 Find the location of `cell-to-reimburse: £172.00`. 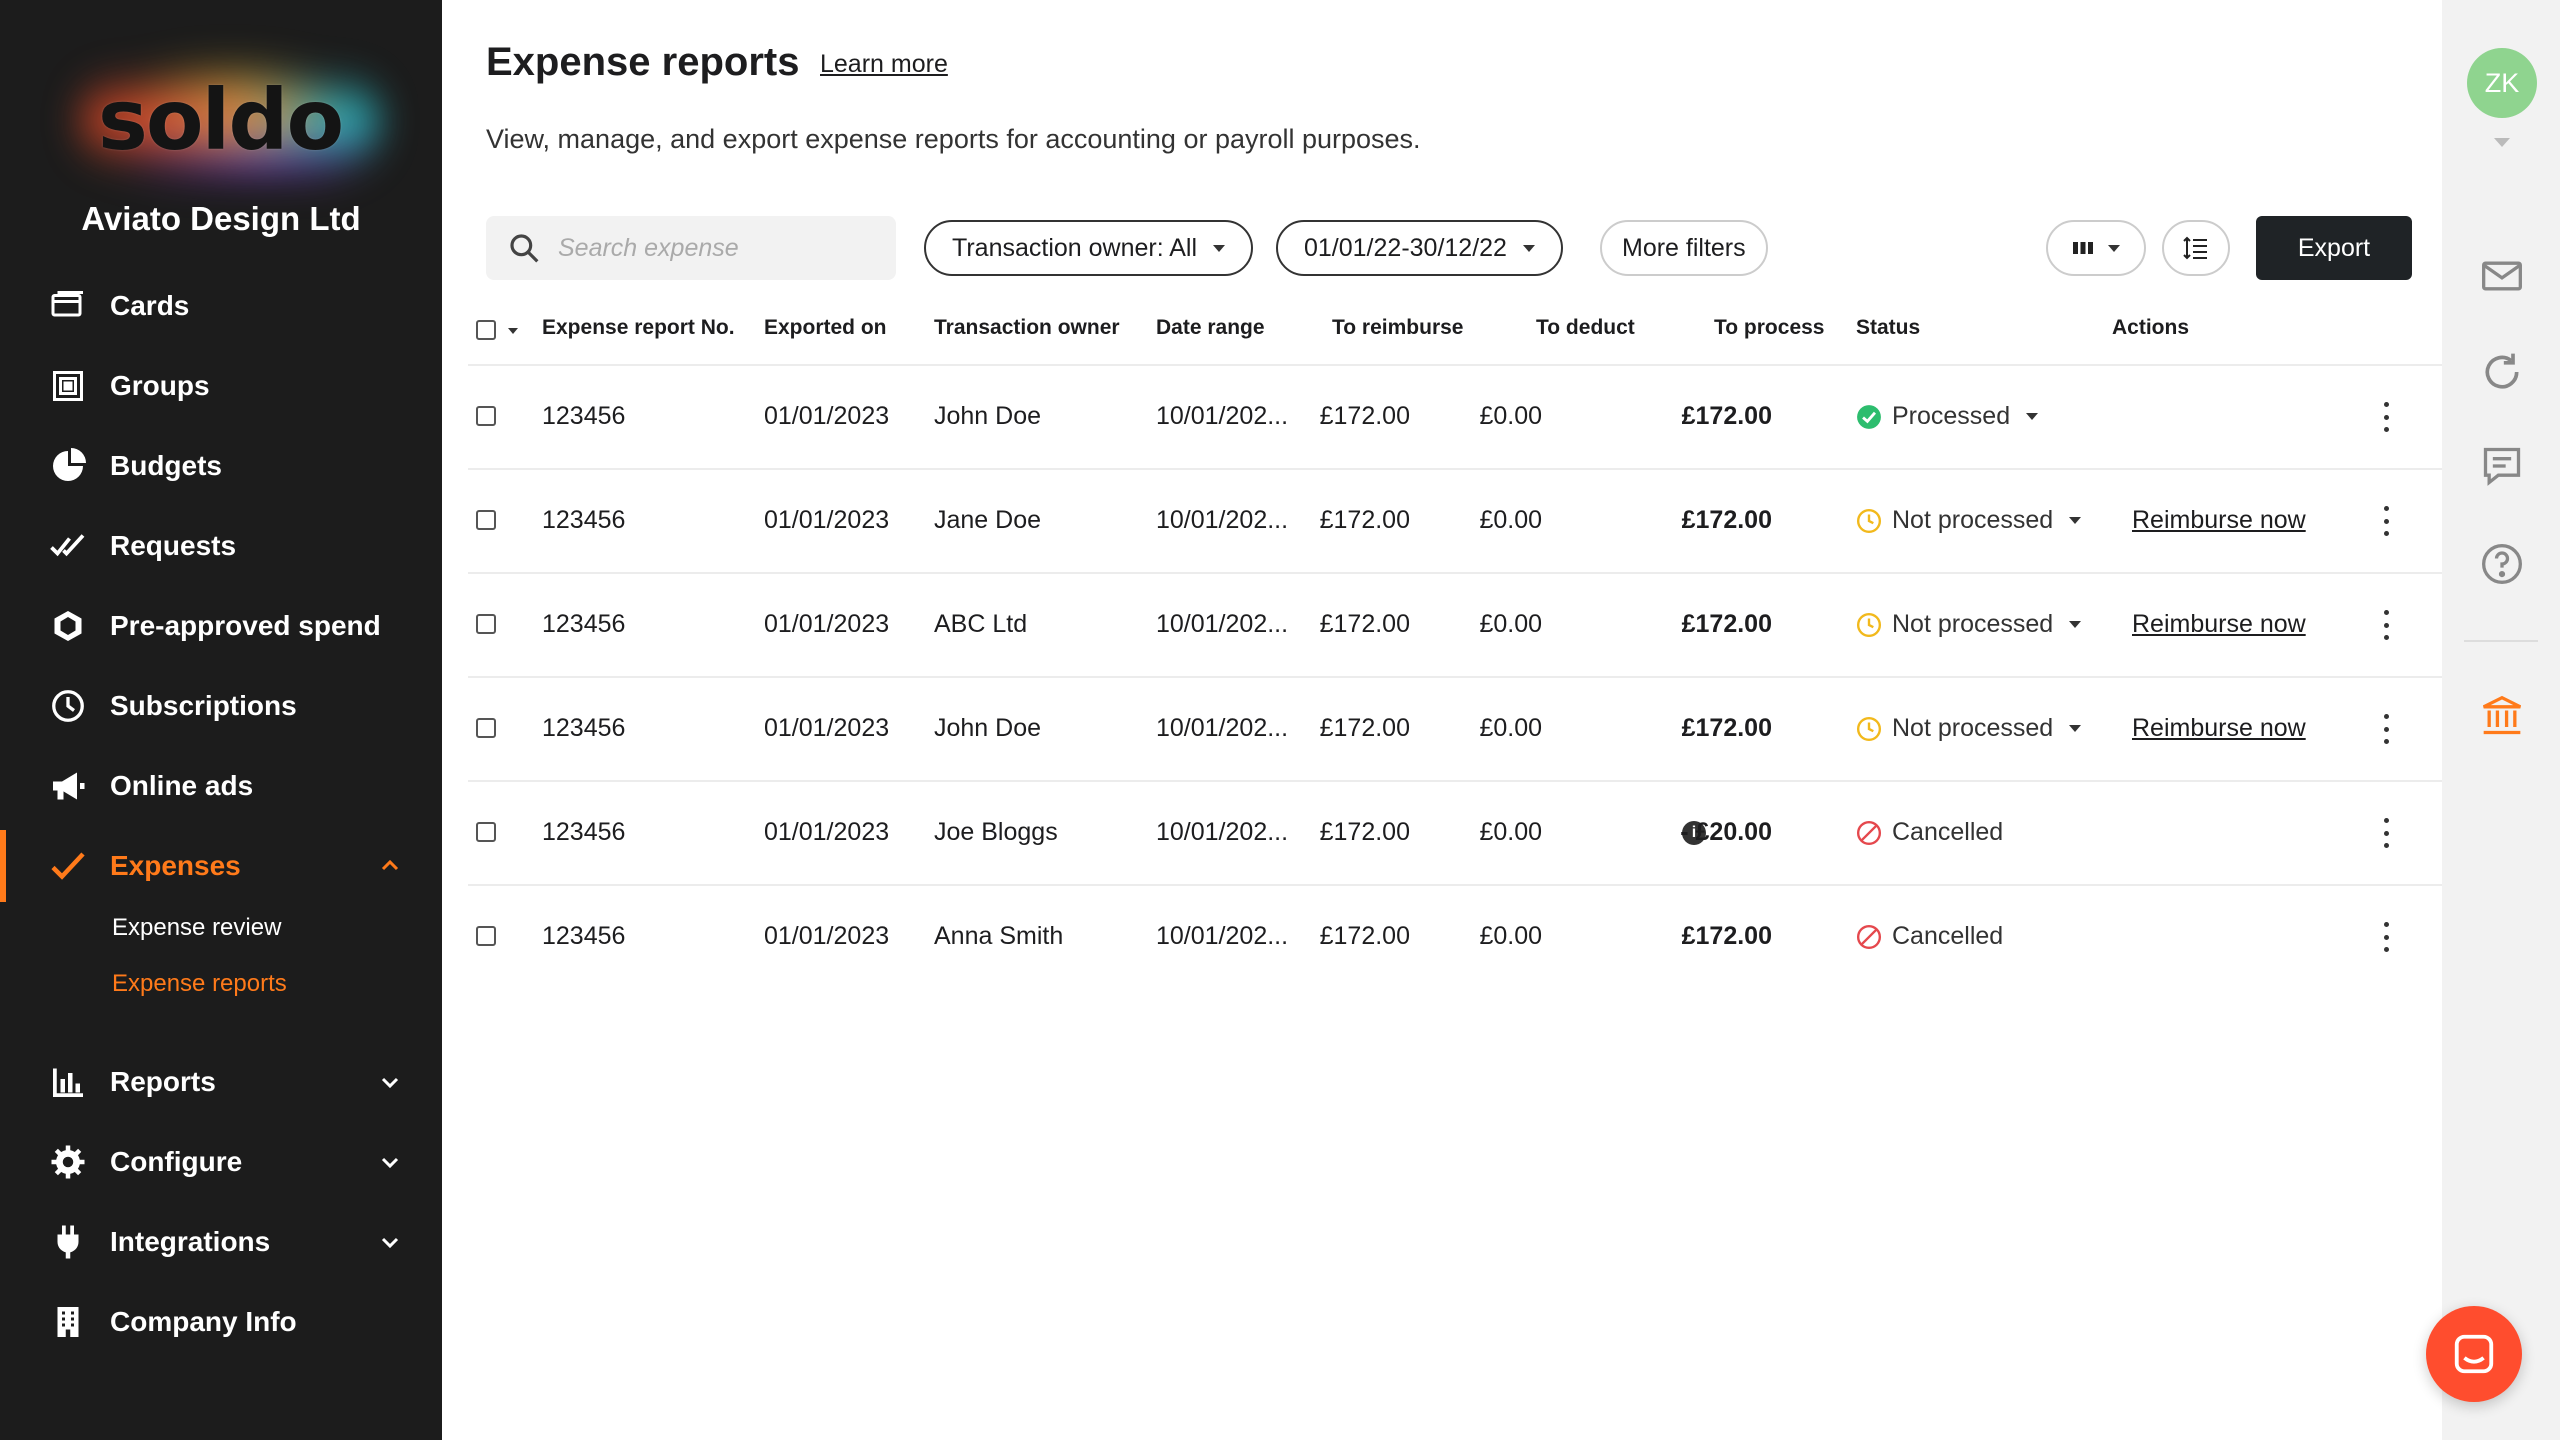

cell-to-reimburse: £172.00 is located at coordinates (1364, 624).